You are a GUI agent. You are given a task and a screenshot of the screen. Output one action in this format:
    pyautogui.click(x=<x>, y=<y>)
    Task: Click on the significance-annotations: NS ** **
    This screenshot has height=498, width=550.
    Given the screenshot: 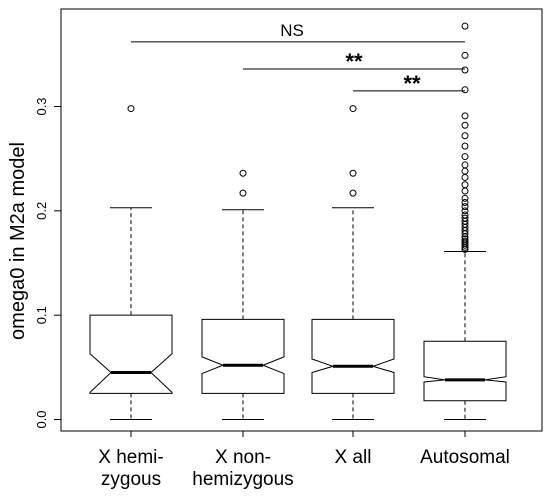 What is the action you would take?
    pyautogui.click(x=298, y=58)
    